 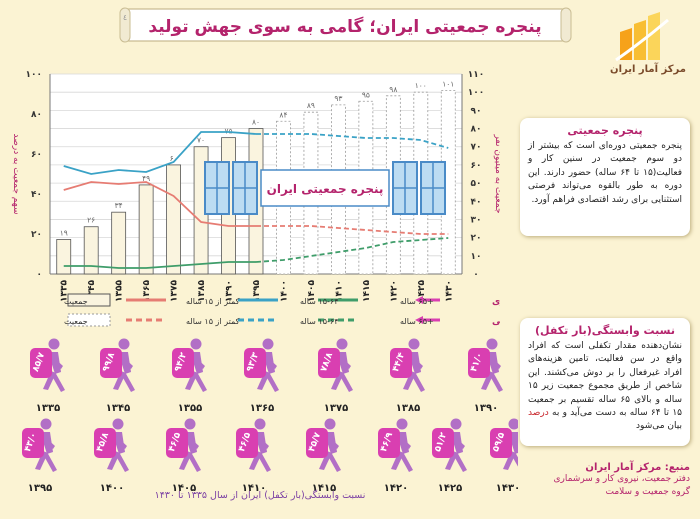 What do you see at coordinates (338, 98) in the screenshot?
I see `population-label: ۹۳` at bounding box center [338, 98].